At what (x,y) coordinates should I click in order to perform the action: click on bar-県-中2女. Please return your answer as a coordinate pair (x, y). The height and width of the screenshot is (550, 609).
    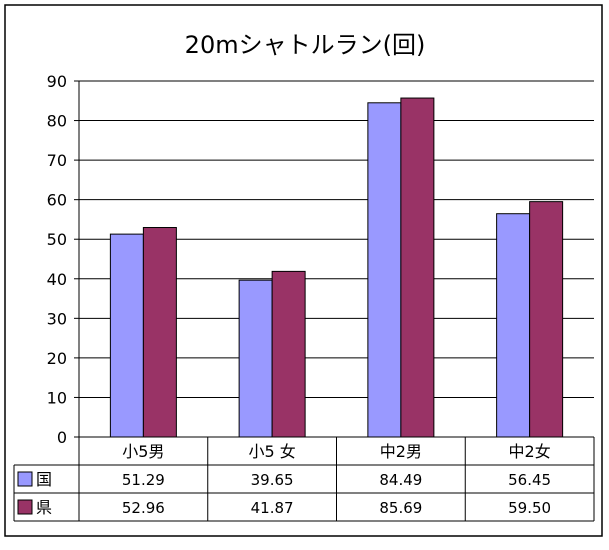
    Looking at the image, I should click on (546, 319).